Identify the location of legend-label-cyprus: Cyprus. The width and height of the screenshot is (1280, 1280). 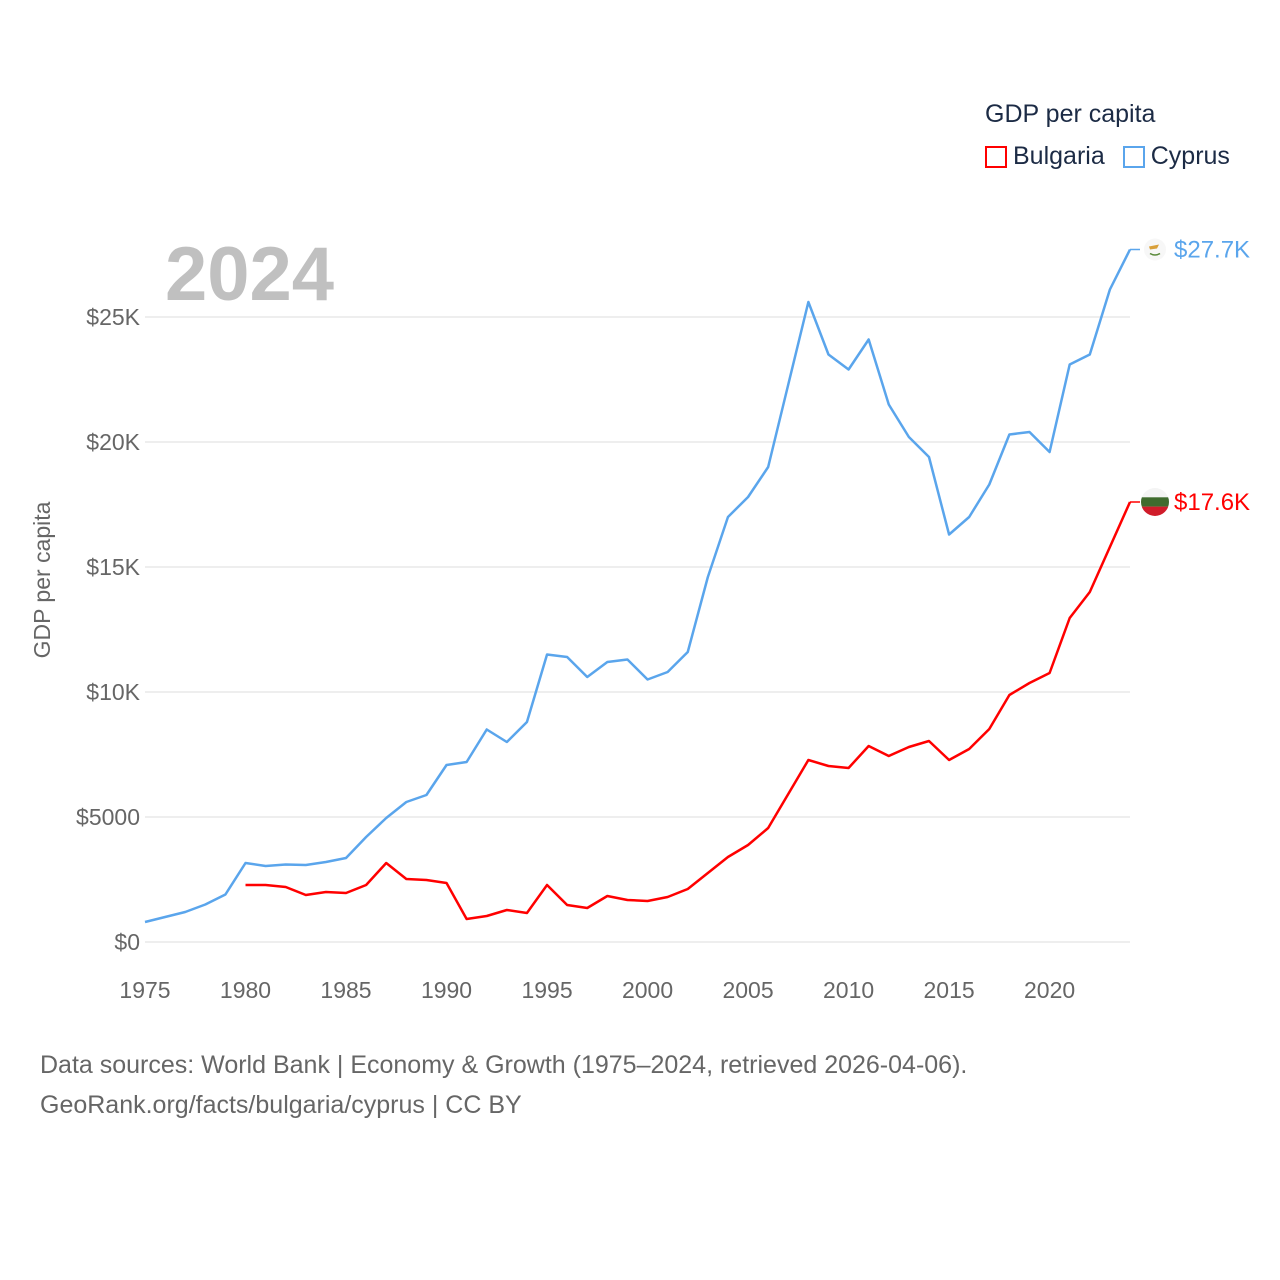
(1190, 156).